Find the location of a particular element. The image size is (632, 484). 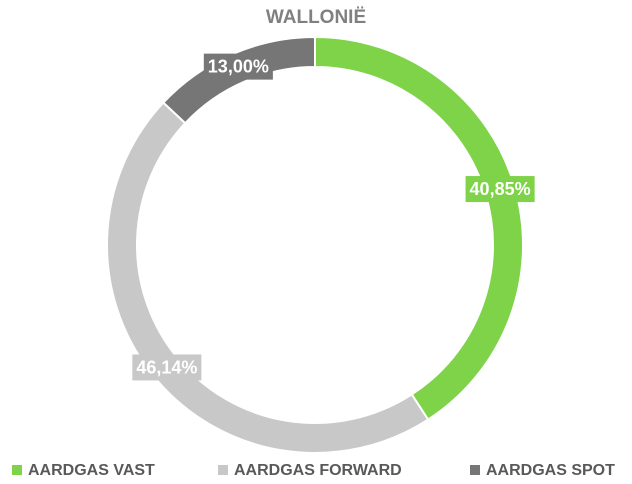

legend-label: AARDGAS VAST is located at coordinates (91, 470).